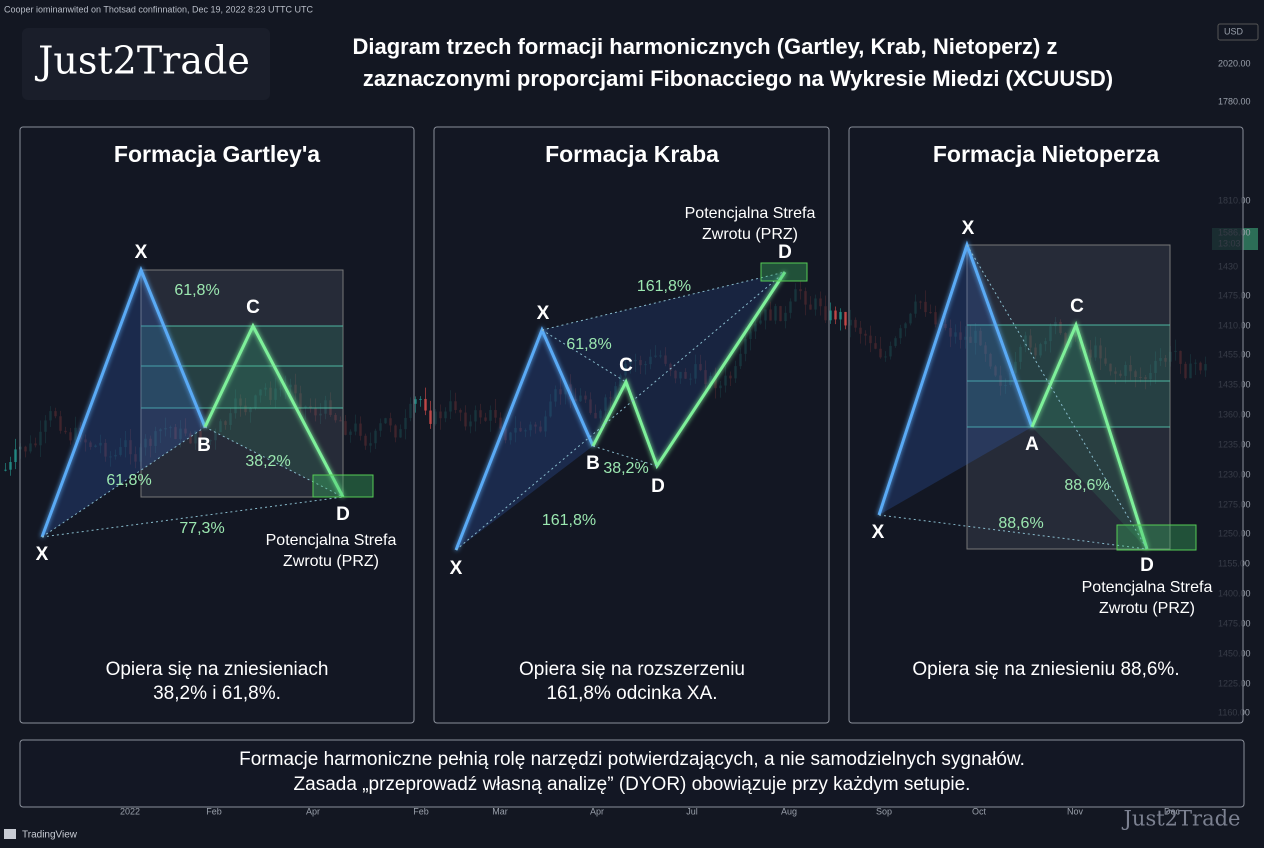 The image size is (1264, 848). I want to click on panel-description: Opiera się na zniesieniach, so click(217, 669).